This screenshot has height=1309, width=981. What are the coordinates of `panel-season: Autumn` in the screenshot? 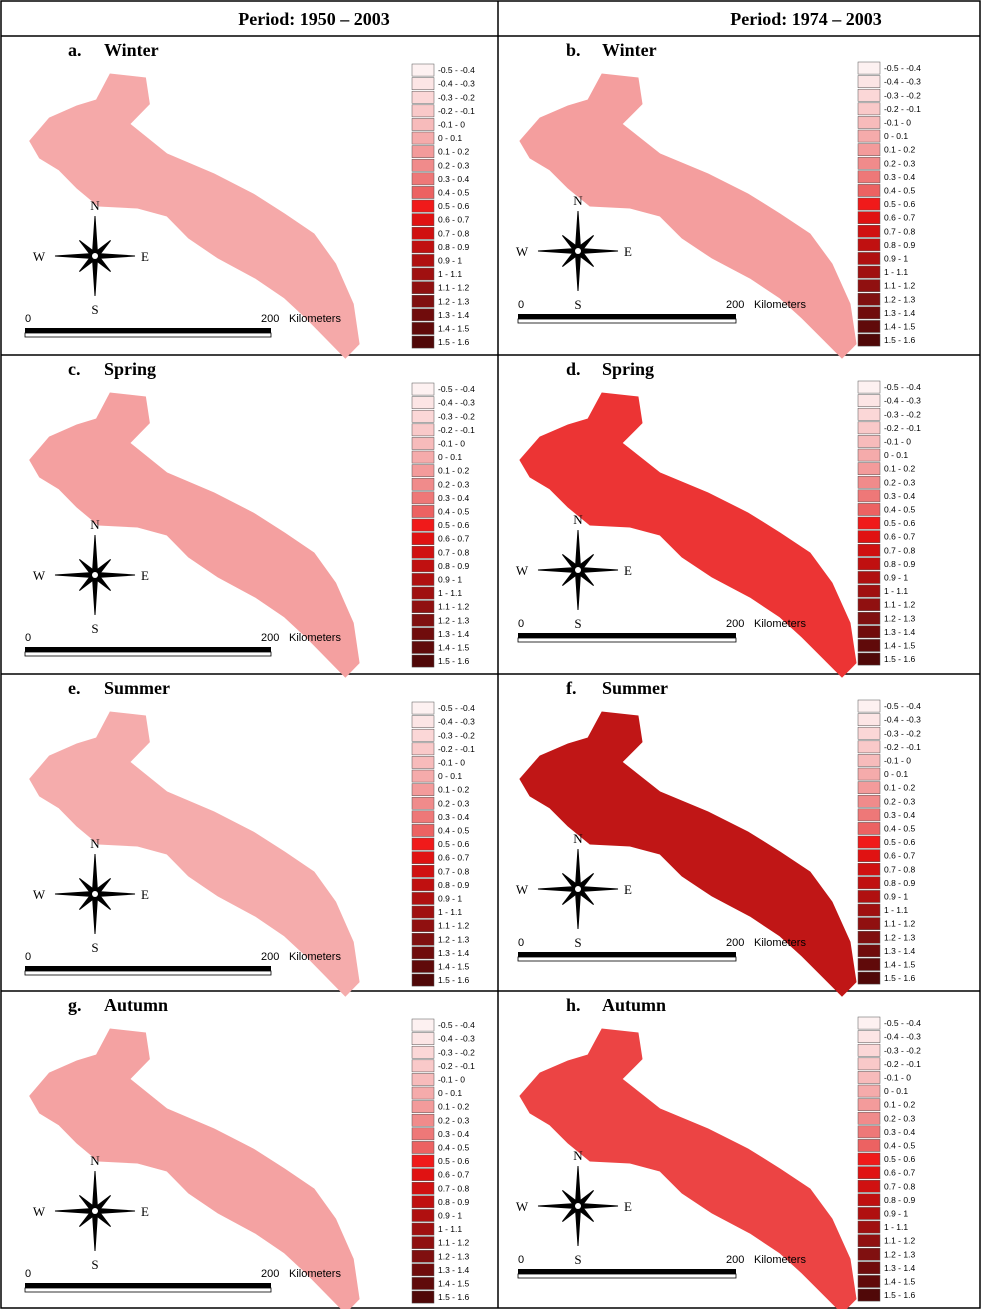 It's located at (136, 1005).